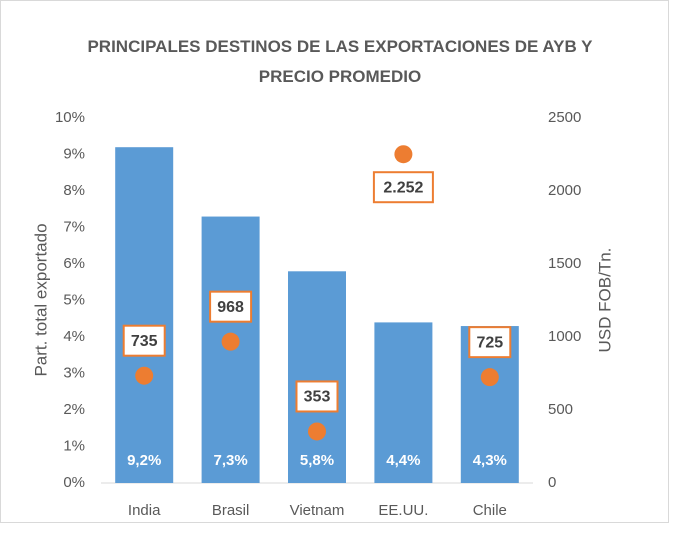 The width and height of the screenshot is (680, 534). Describe the element at coordinates (490, 460) in the screenshot. I see `bar-label: 4,3%` at that location.